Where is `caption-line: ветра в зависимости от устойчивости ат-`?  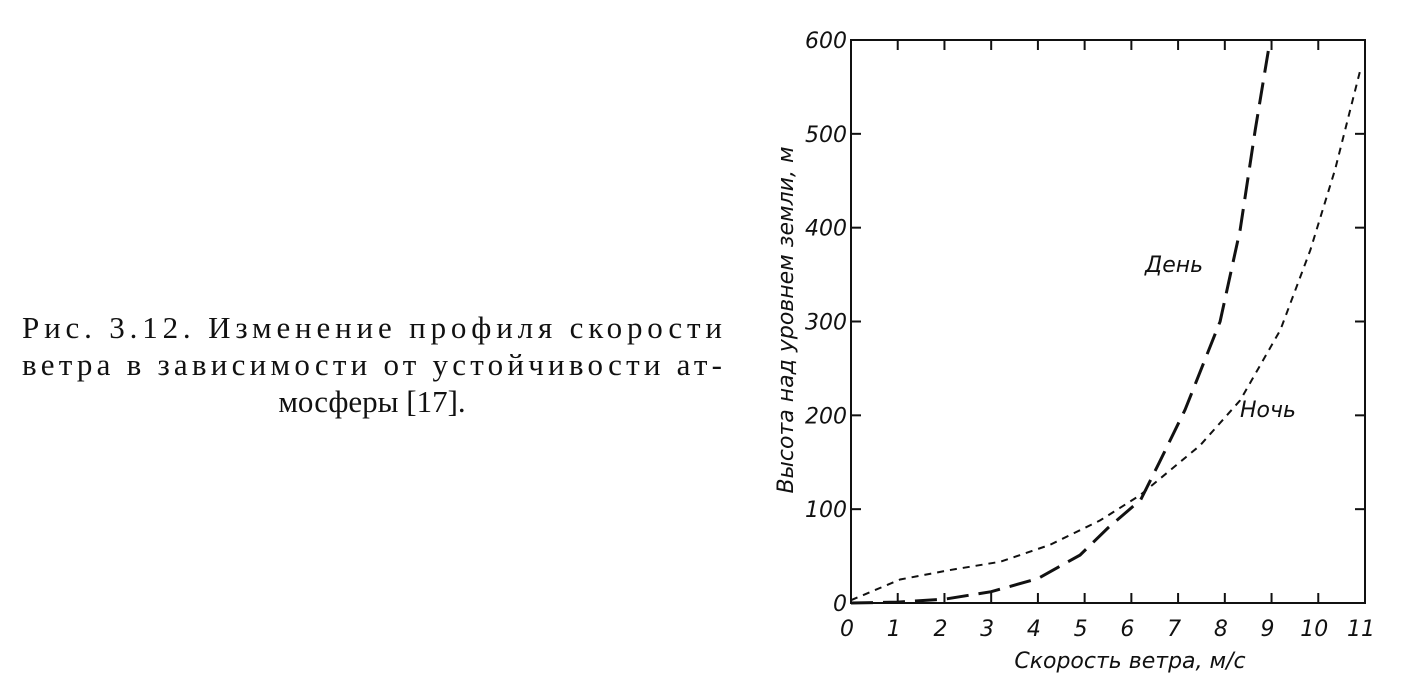
caption-line: ветра в зависимости от устойчивости ат- is located at coordinates (372, 364).